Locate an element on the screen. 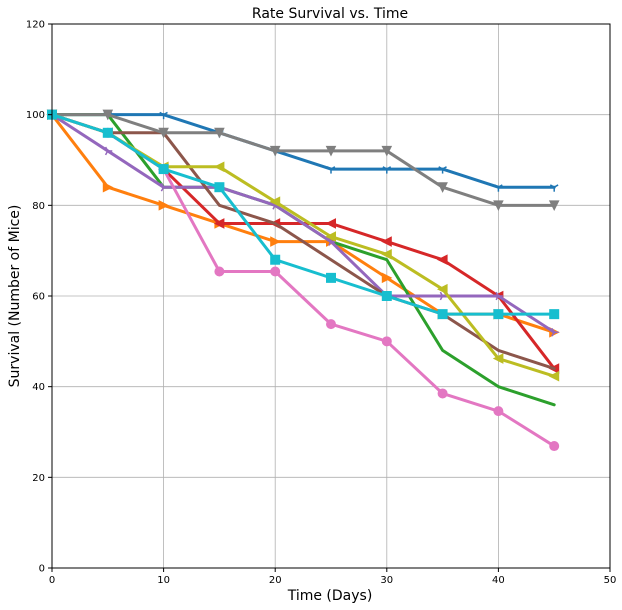 This screenshot has height=610, width=622. x-tick-label: 0 is located at coordinates (52, 580).